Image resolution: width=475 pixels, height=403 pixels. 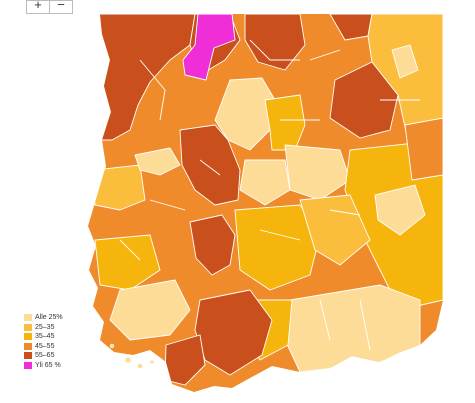 I want to click on zoom-control: + −, so click(x=49, y=7).